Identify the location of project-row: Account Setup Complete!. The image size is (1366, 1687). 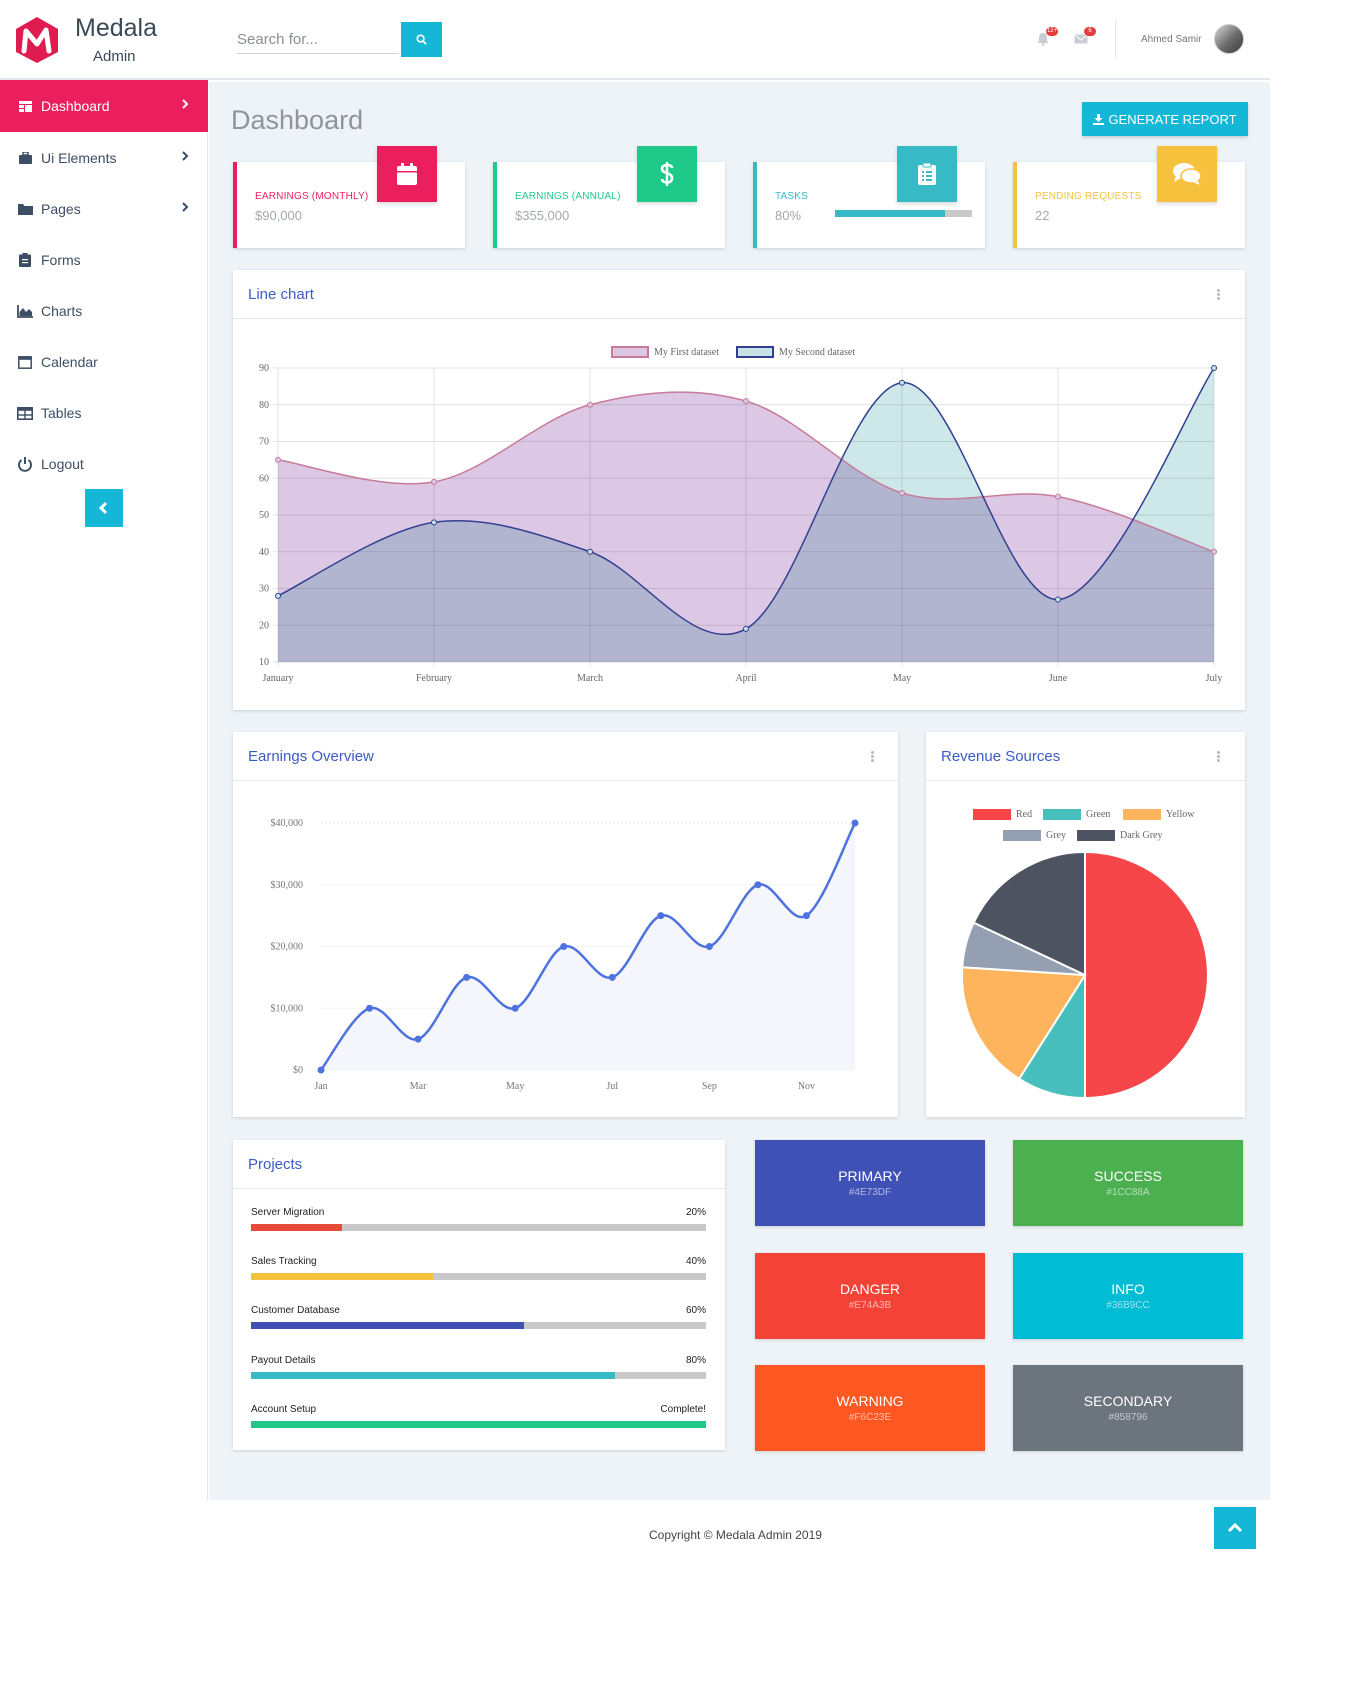
(478, 1424).